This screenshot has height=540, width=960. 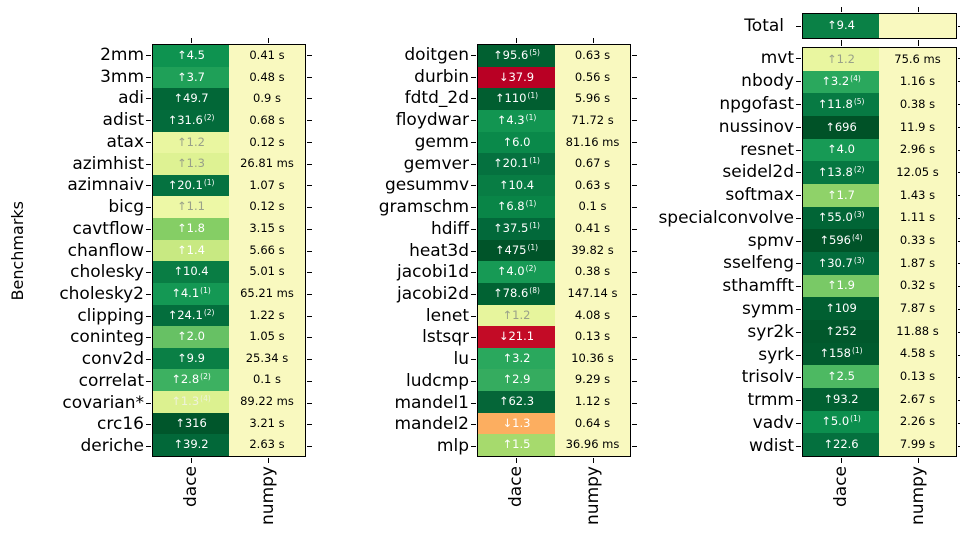 I want to click on numpy-time-cell: 11.9 s, so click(x=917, y=127).